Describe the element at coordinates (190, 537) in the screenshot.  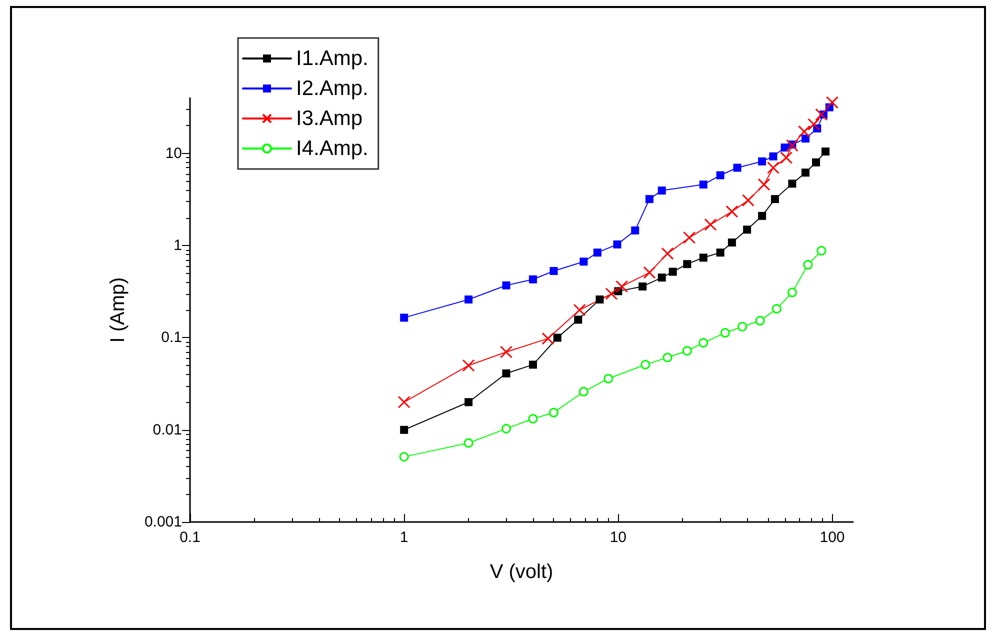
I see `x-tick-label: 0.1` at that location.